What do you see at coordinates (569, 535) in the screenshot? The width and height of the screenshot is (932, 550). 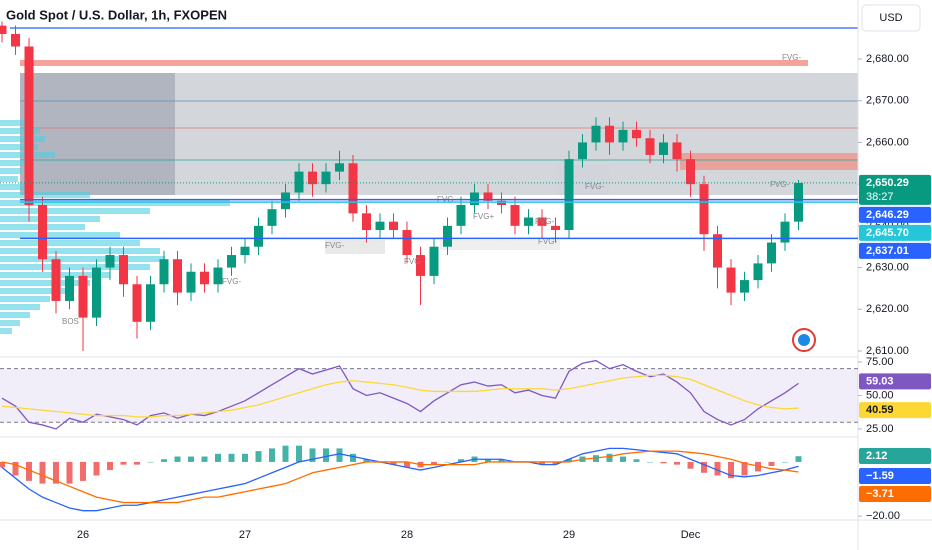 I see `x-tick-label: 29` at bounding box center [569, 535].